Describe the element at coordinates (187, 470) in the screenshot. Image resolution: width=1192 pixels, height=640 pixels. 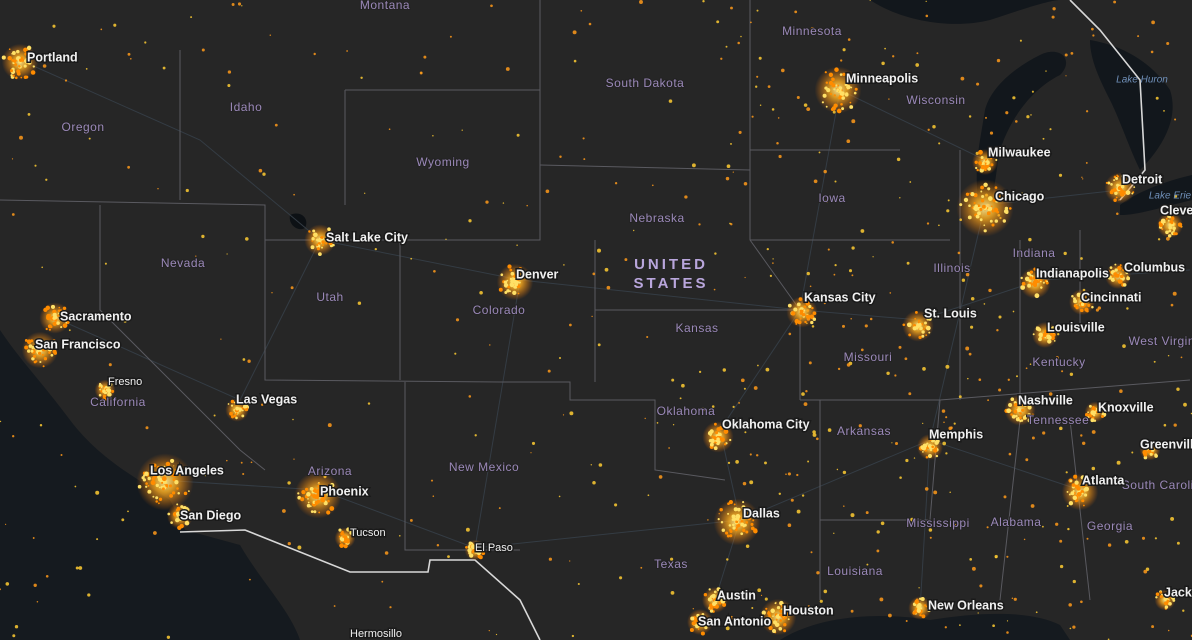
I see `city-label: Los Angeles` at that location.